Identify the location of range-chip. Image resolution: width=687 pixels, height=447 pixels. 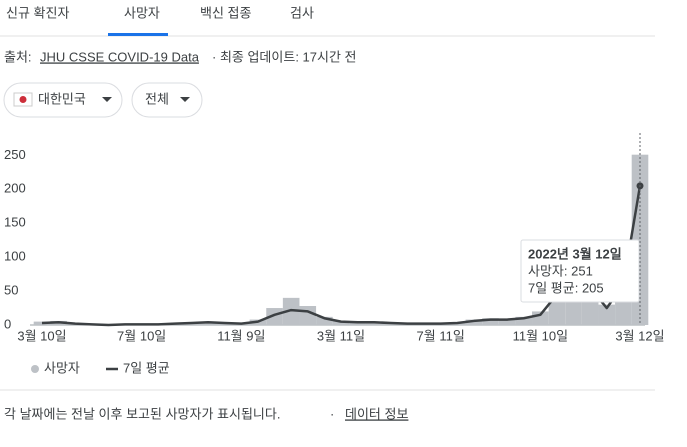
(167, 100).